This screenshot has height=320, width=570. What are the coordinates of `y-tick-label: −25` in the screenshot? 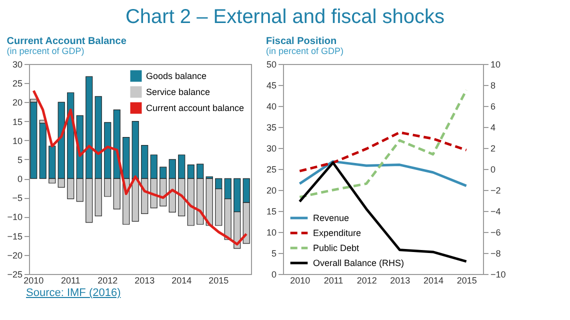 It's located at (14, 275).